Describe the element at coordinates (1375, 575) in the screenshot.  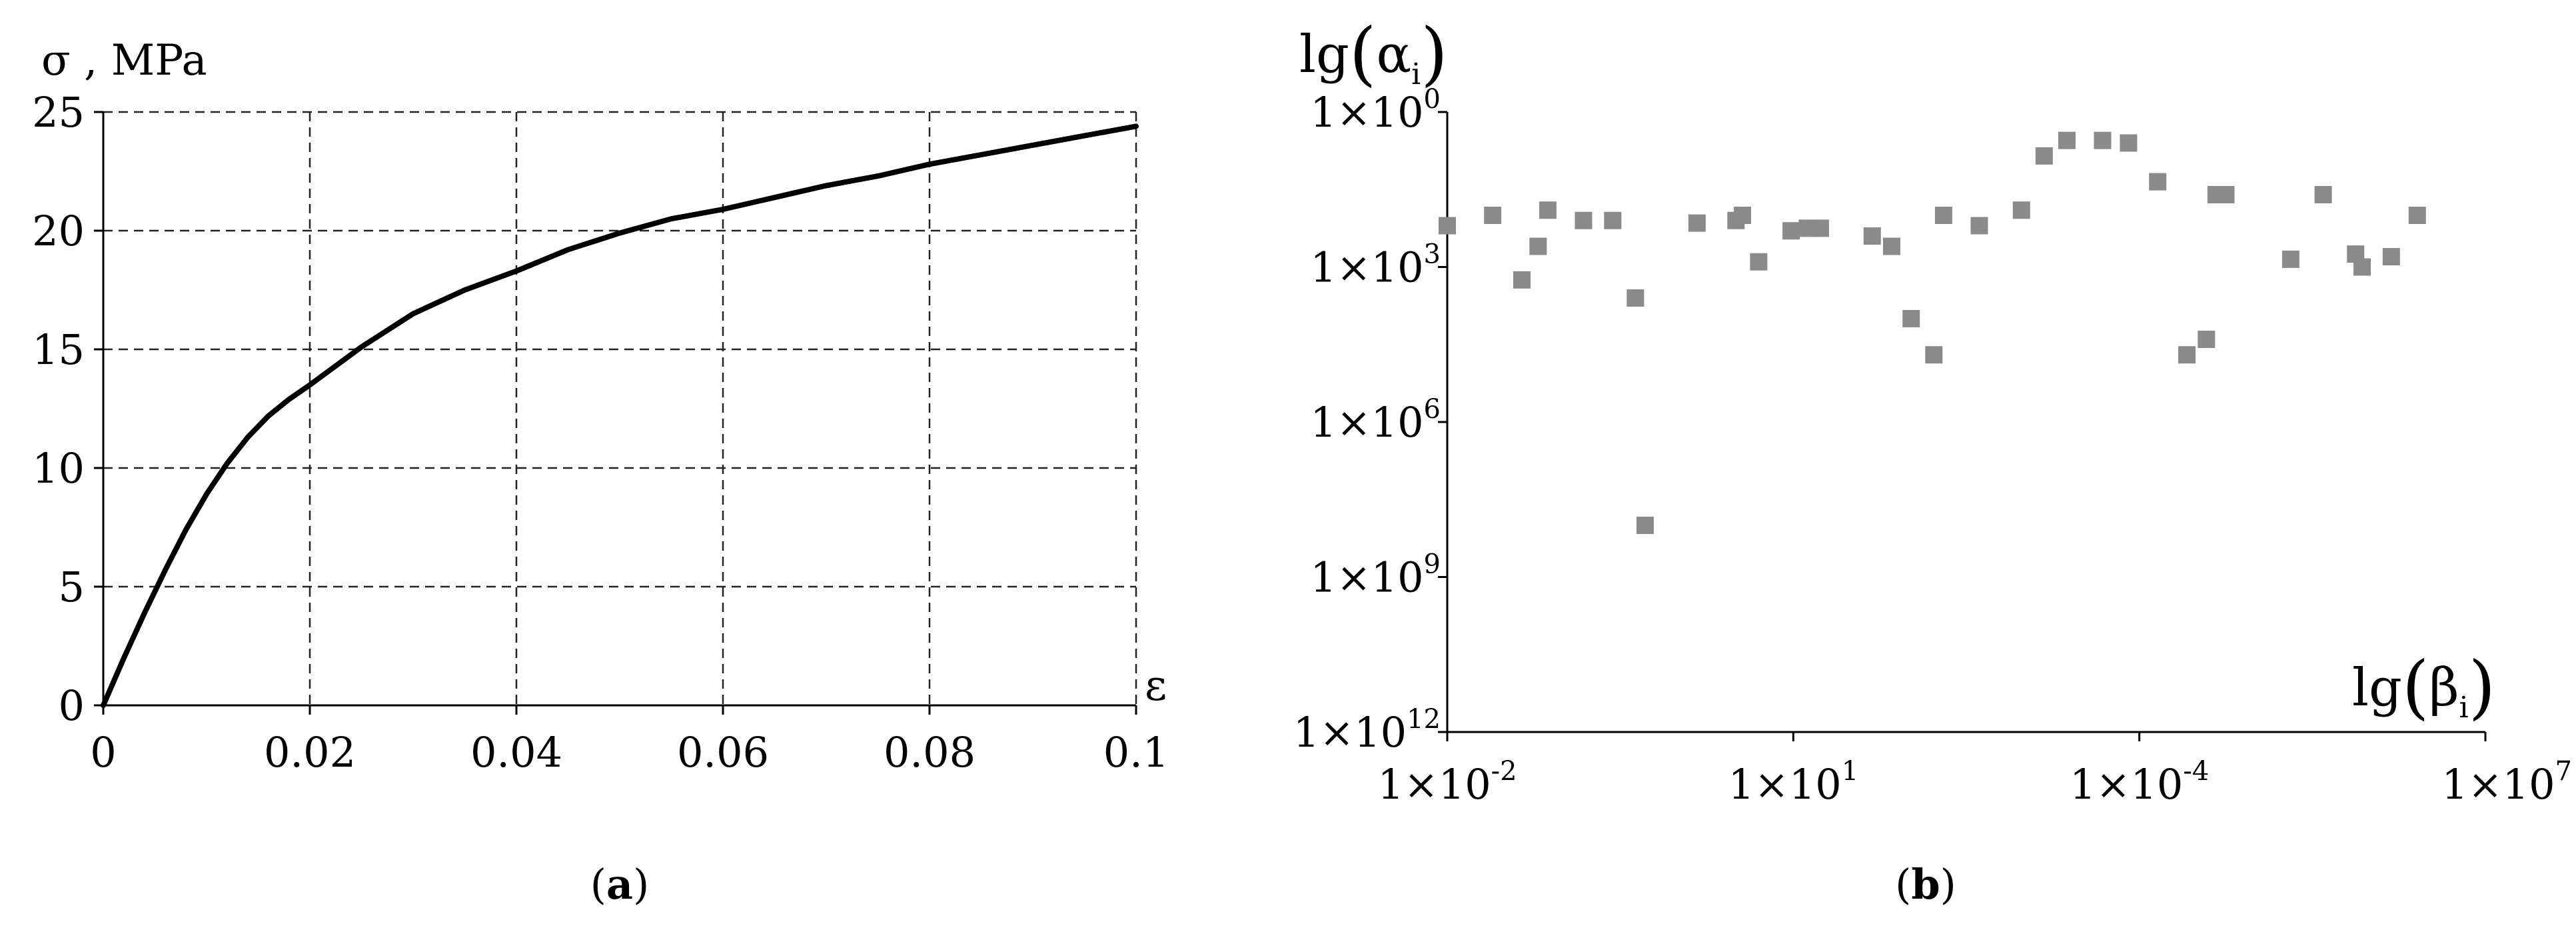
I see `y-tick-label: 1×10⁹` at that location.